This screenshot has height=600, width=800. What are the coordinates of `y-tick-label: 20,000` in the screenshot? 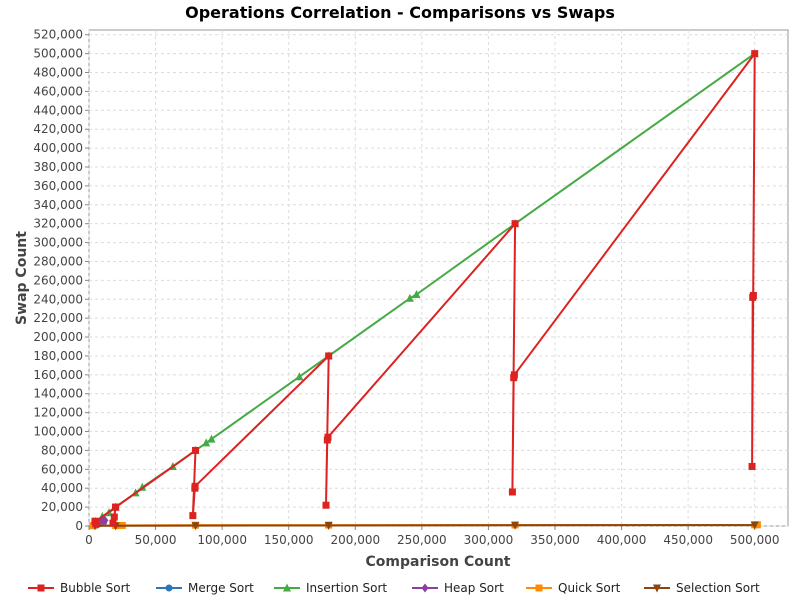 It's located at (62, 507).